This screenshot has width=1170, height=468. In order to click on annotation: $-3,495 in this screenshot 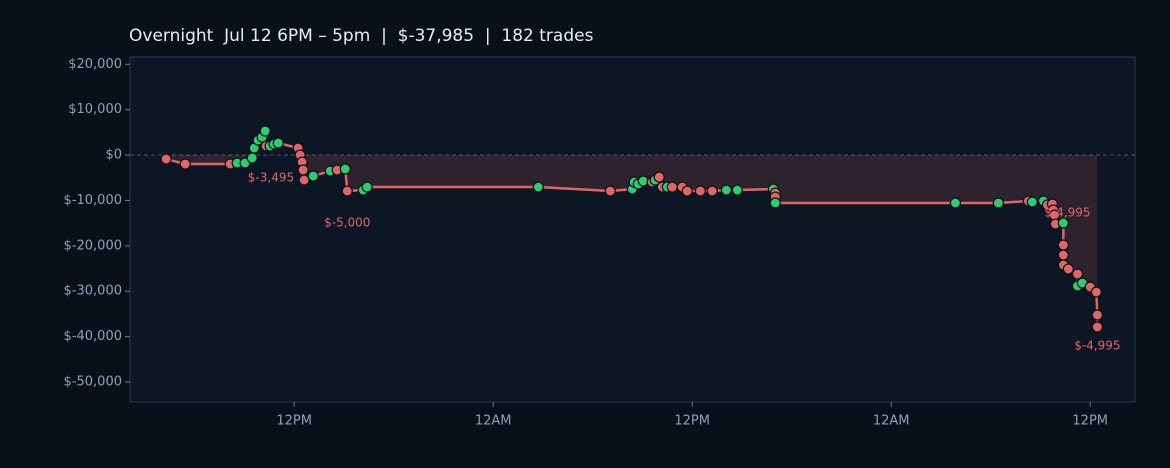, I will do `click(271, 178)`.